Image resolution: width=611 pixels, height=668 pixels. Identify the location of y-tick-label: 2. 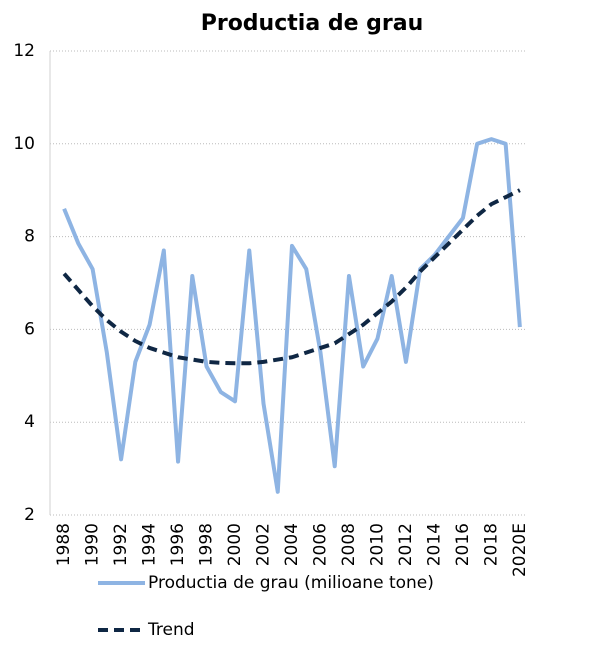
(29, 515).